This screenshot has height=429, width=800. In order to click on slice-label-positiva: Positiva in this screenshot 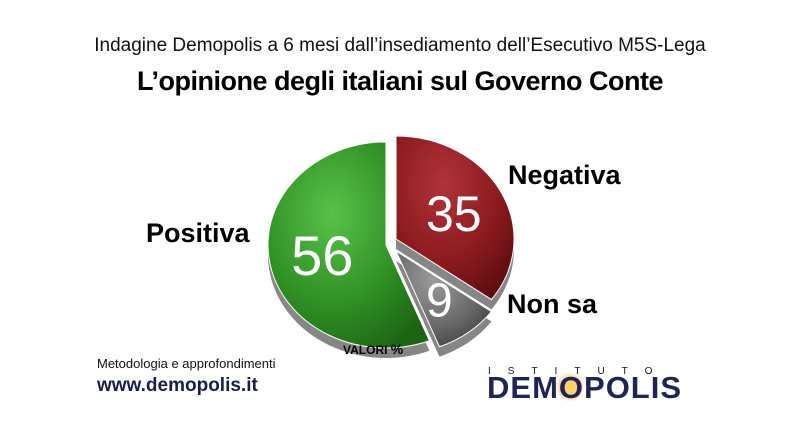, I will do `click(198, 233)`.